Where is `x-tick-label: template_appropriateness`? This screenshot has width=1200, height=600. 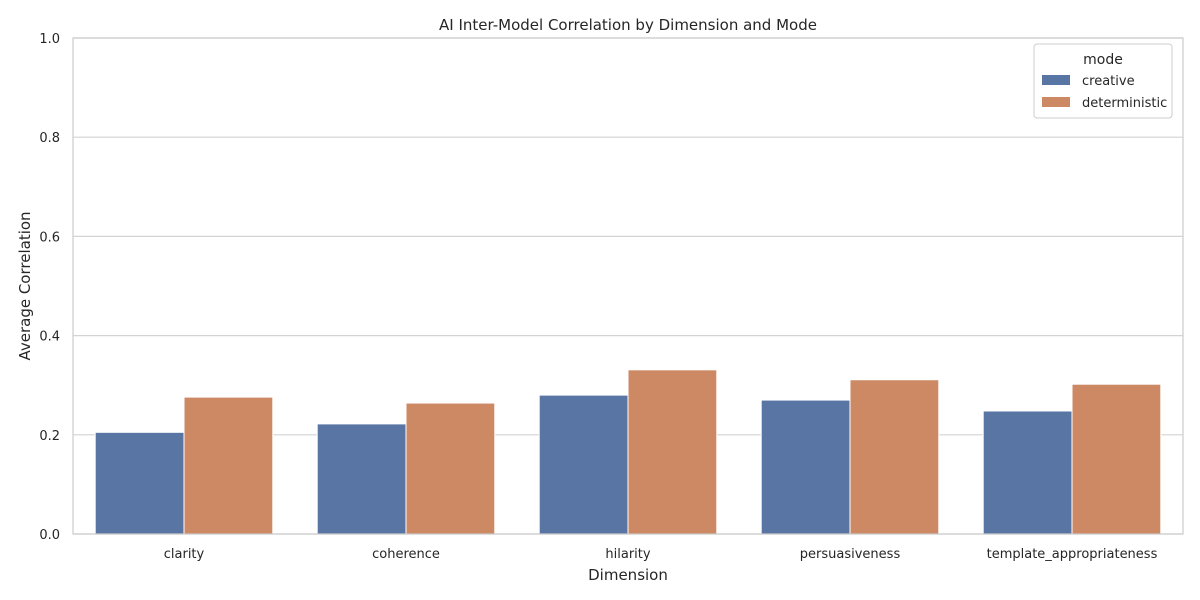 x-tick-label: template_appropriateness is located at coordinates (1072, 554).